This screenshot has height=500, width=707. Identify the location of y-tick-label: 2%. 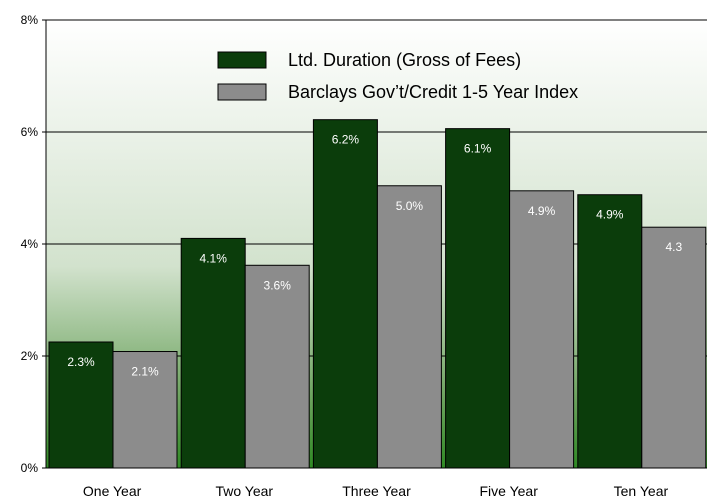
(30, 356).